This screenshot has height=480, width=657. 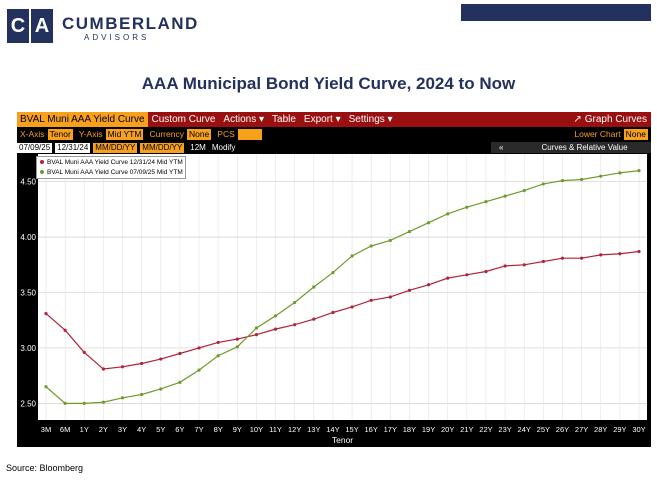 What do you see at coordinates (226, 134) in the screenshot?
I see `pcs-label: PCS` at bounding box center [226, 134].